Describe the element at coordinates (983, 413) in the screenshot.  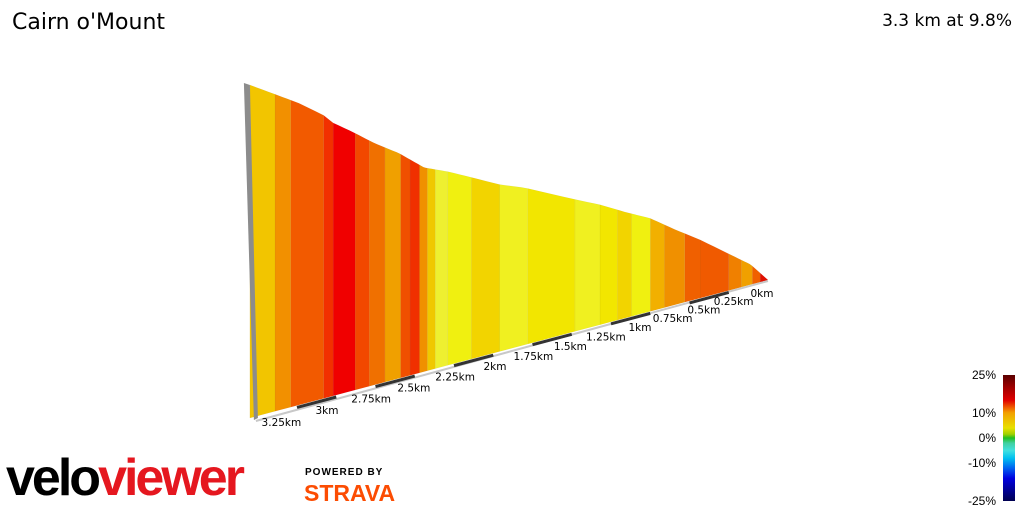
I see `colorbar-label: 10%` at that location.